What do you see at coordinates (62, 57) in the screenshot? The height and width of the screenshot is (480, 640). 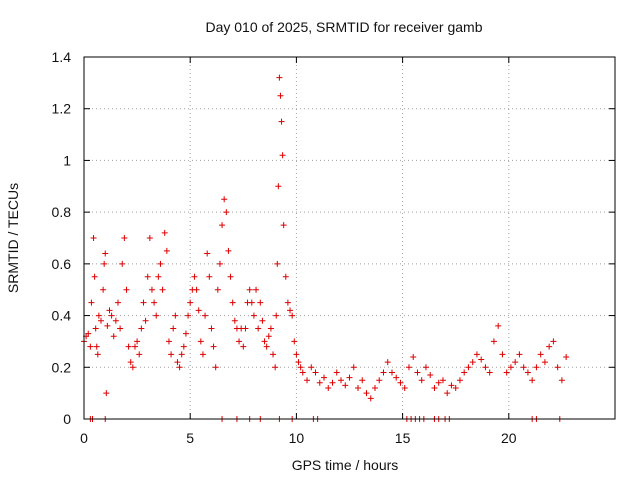 I see `y-tick-label: 1.4` at bounding box center [62, 57].